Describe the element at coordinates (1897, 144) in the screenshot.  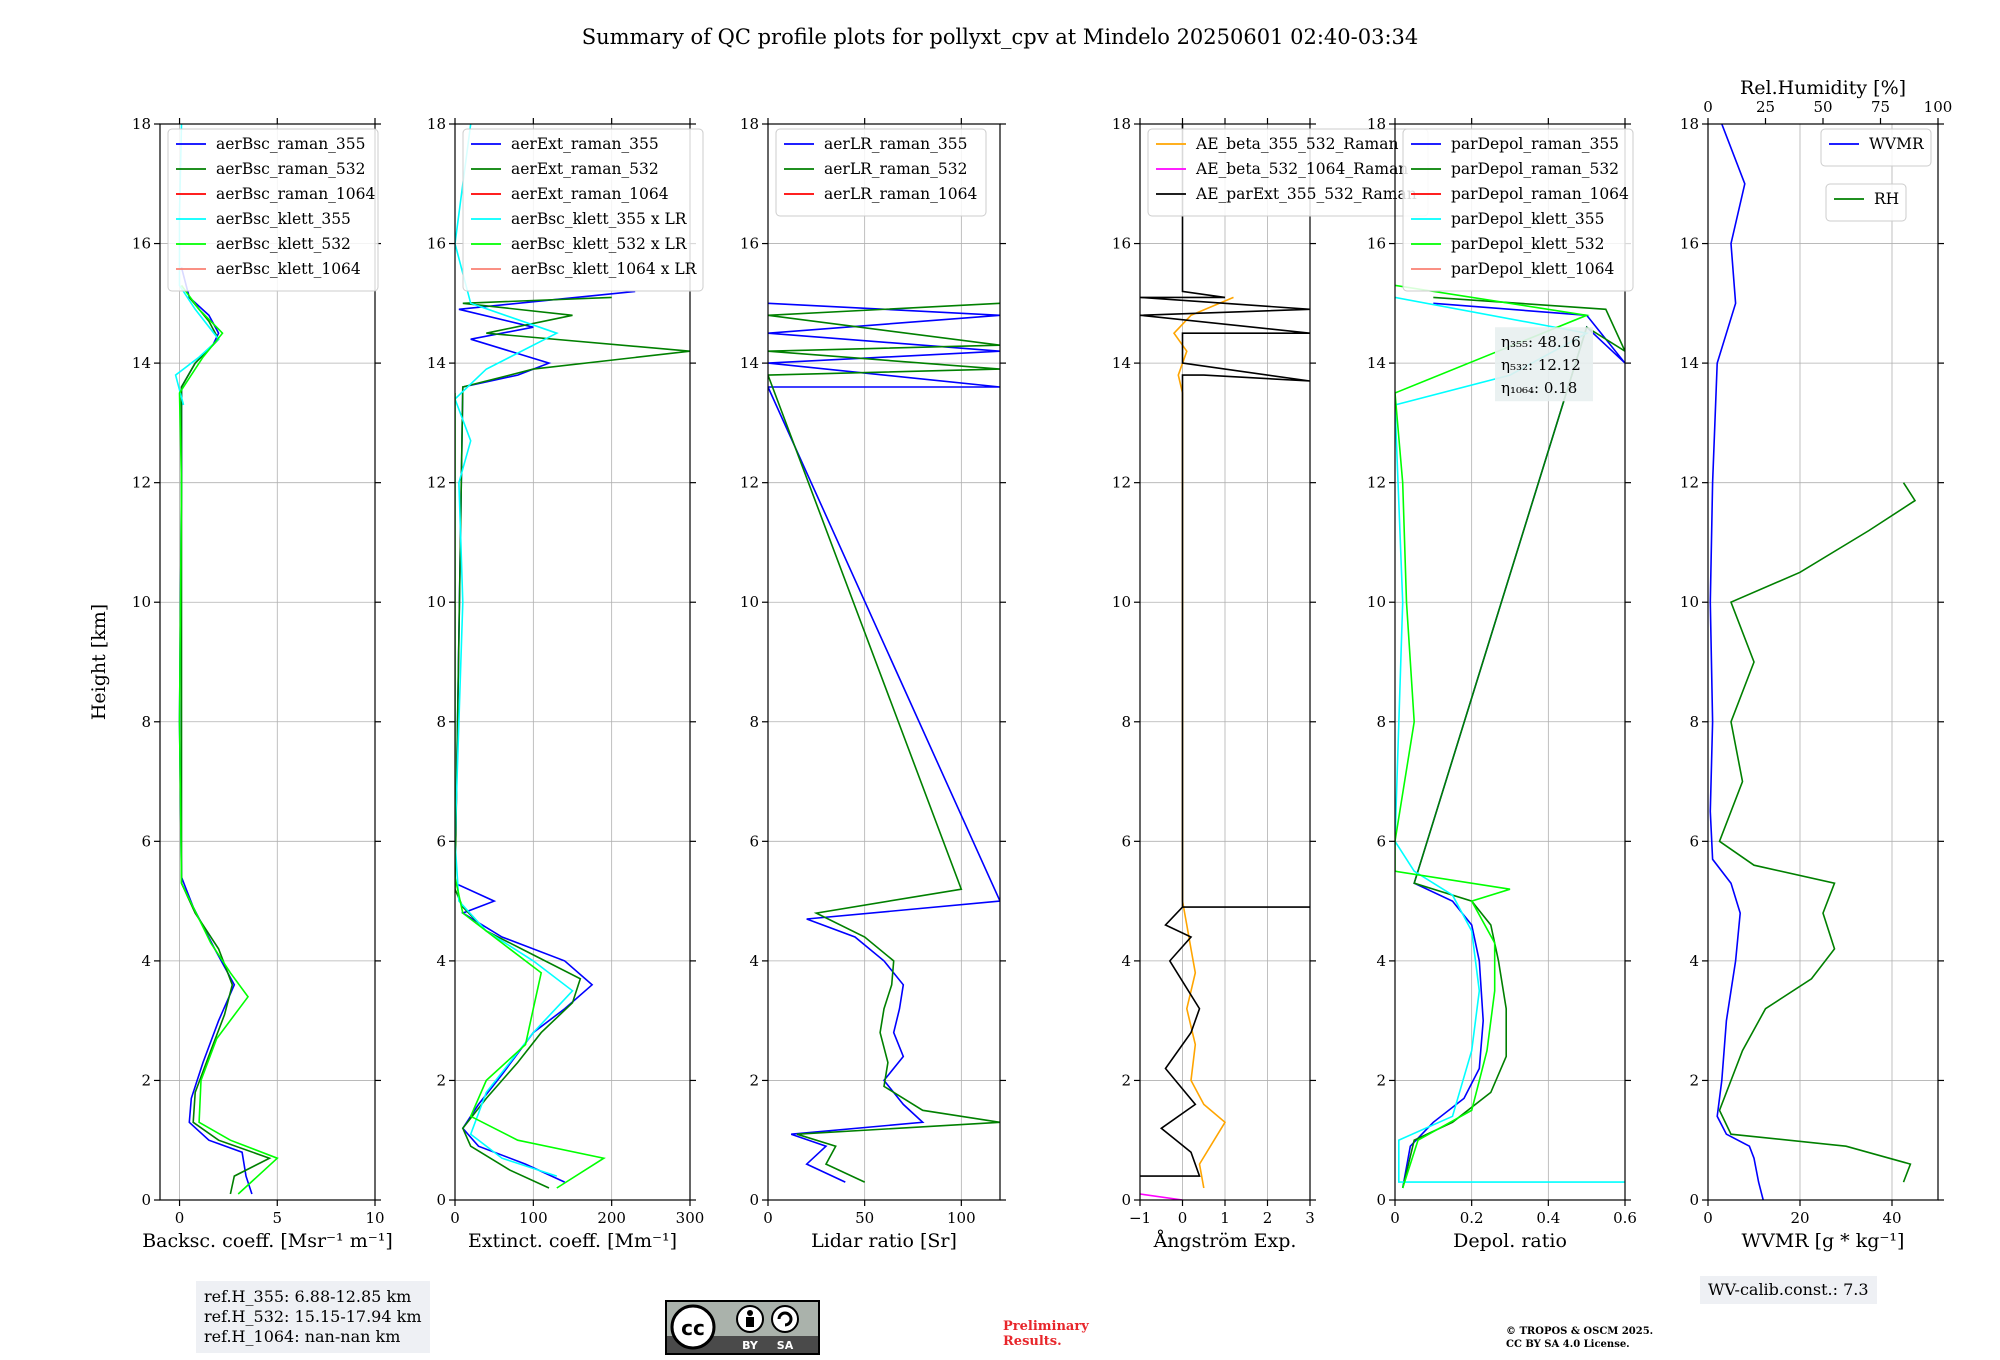
I see `legend-entry: WVMR` at that location.